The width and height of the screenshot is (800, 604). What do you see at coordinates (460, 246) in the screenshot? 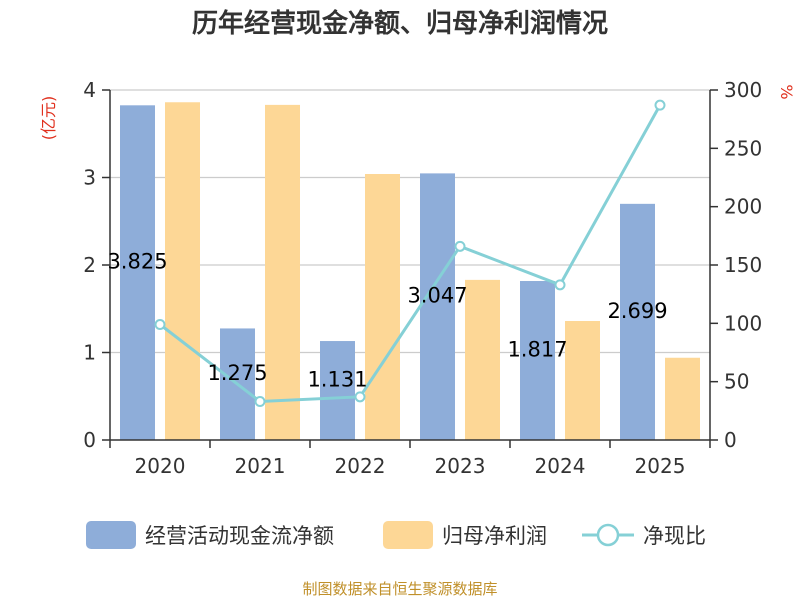
I see `ratio-point-2023` at bounding box center [460, 246].